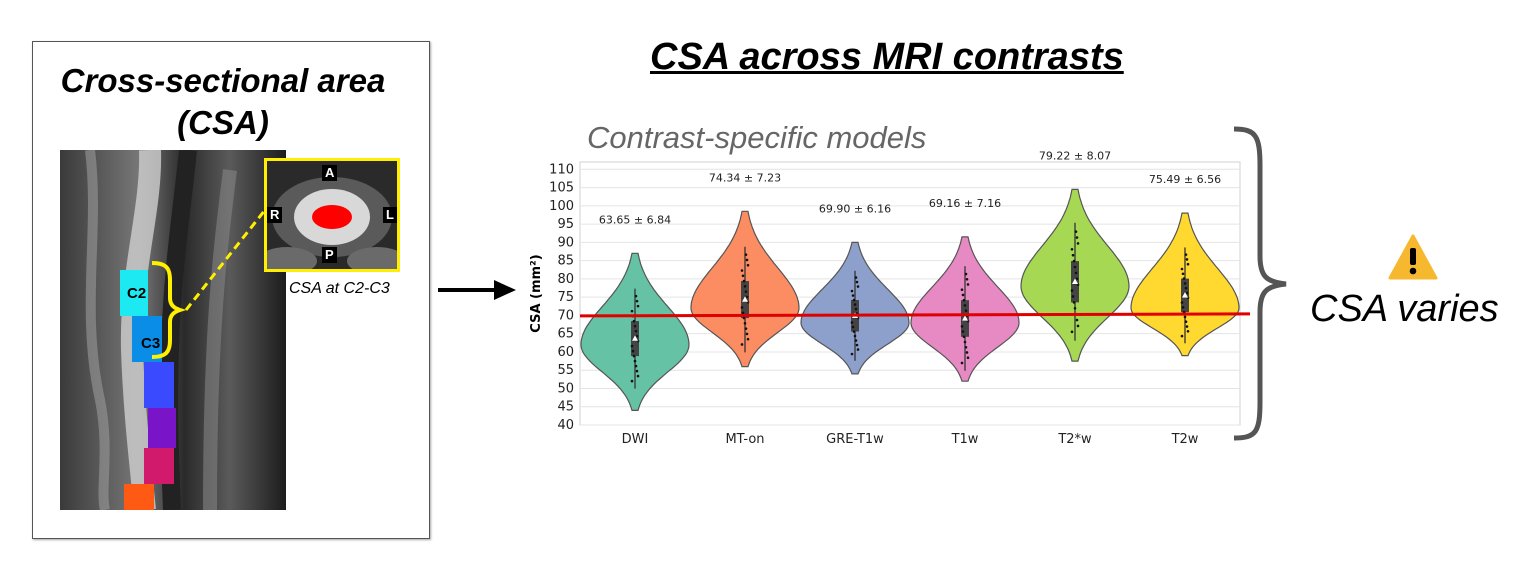 Image resolution: width=1532 pixels, height=569 pixels. What do you see at coordinates (561, 169) in the screenshot?
I see `y-tick-label: 110` at bounding box center [561, 169].